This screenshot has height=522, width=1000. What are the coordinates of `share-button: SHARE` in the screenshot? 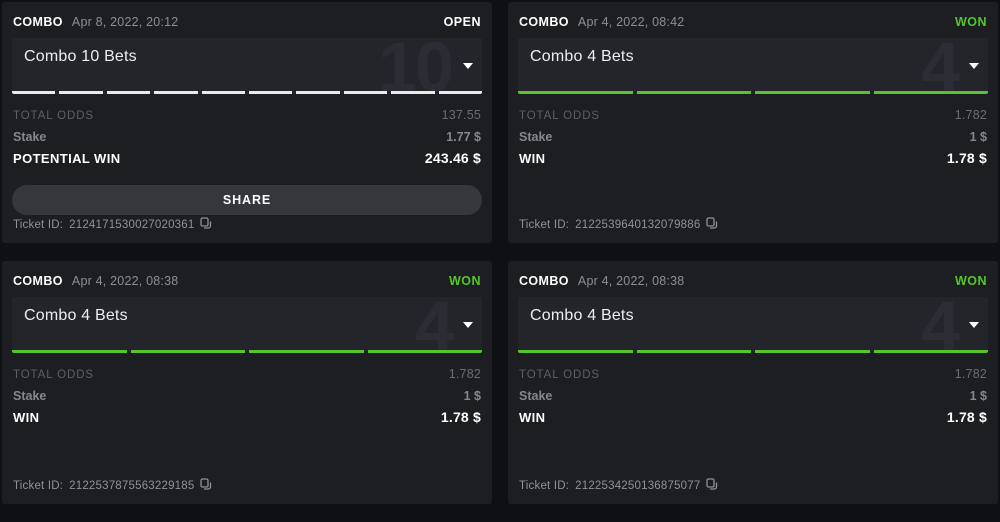 It's located at (247, 200).